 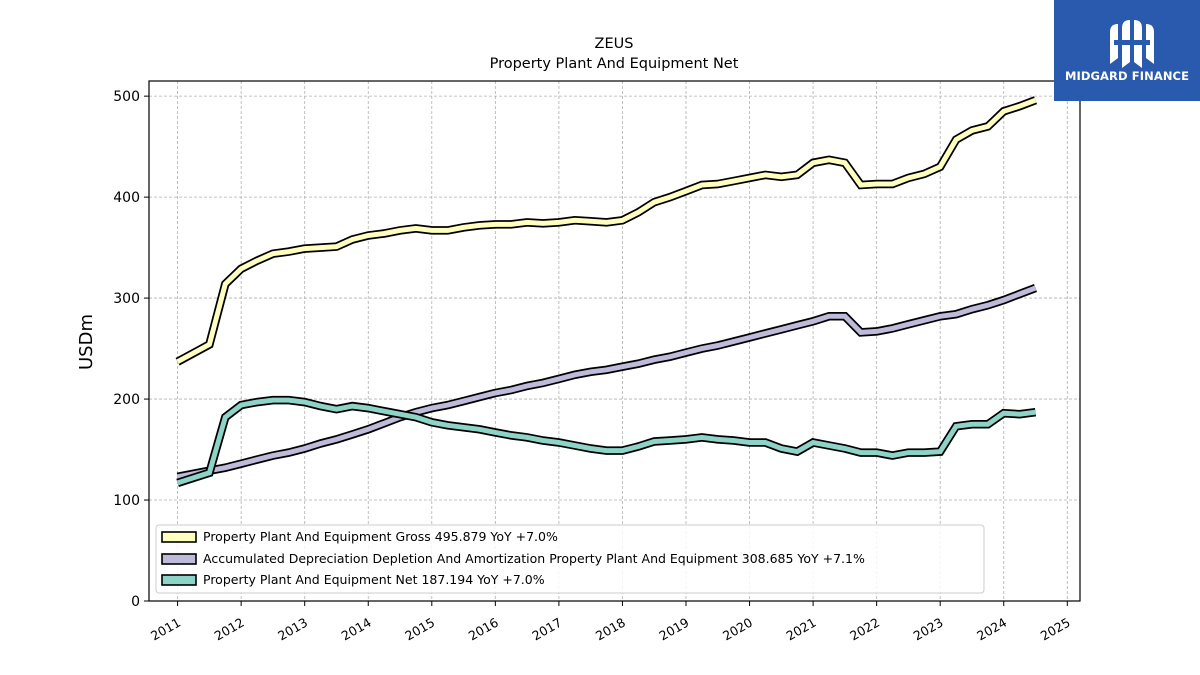 I want to click on x-tick-label: 2013, so click(x=292, y=629).